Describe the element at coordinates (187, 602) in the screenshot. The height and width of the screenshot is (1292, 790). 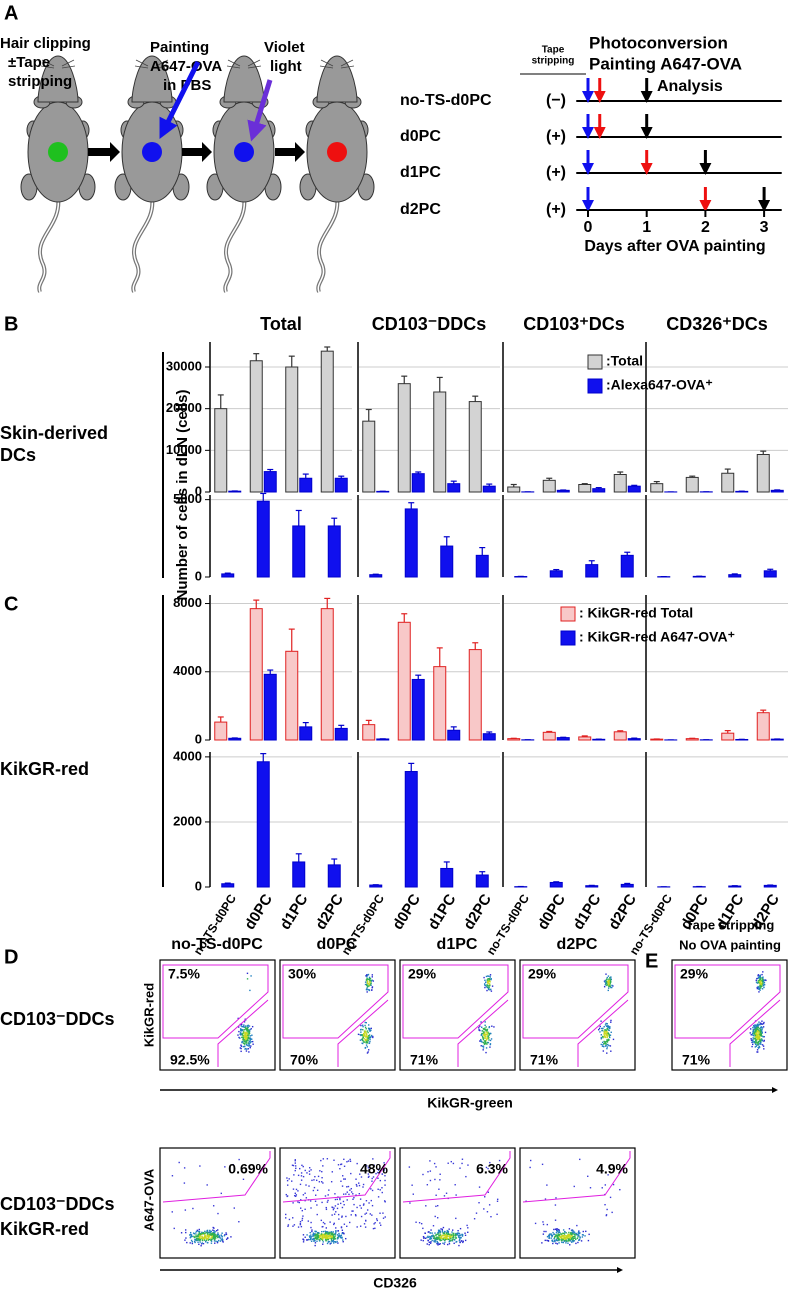
I see `y-tick-label: 8000` at that location.